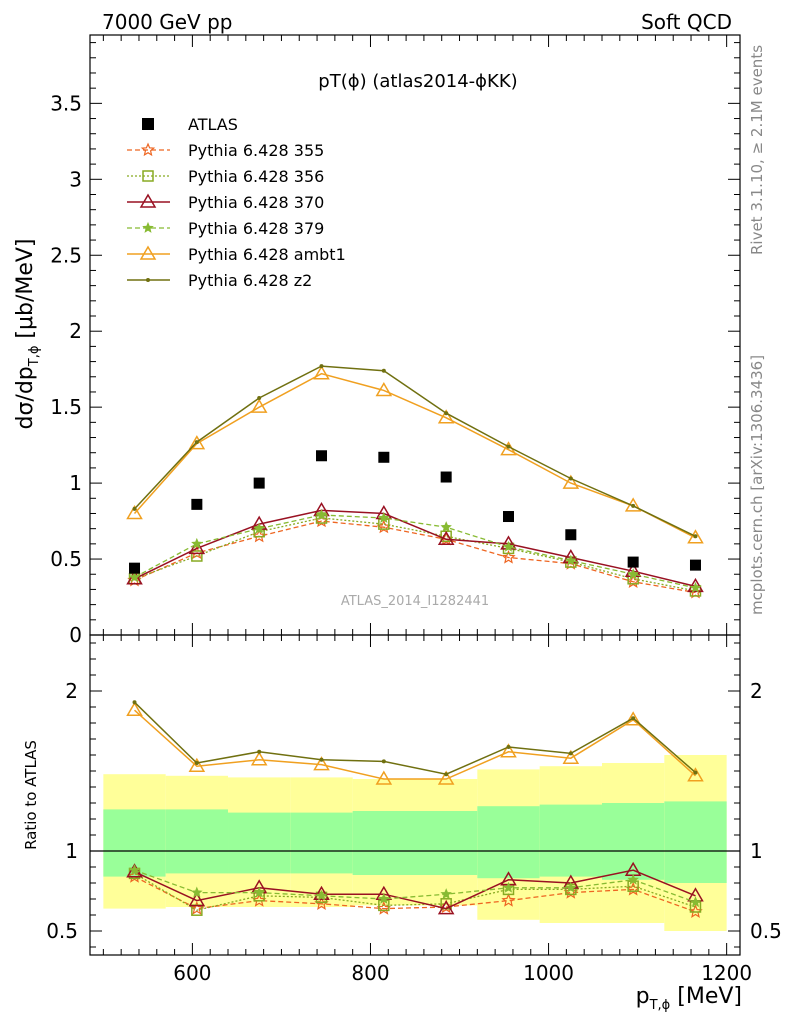  Describe the element at coordinates (148, 200) in the screenshot. I see `legend-marker-p370` at that location.